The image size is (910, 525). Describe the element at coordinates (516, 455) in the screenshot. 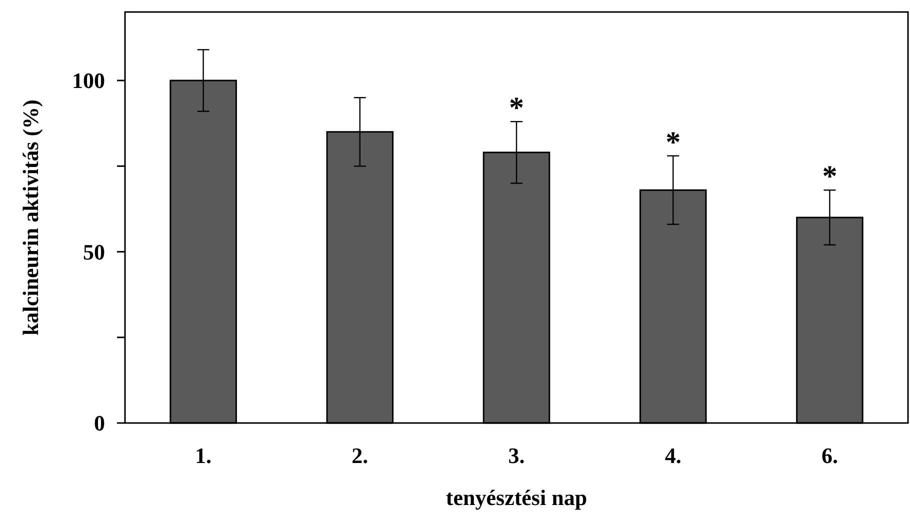

I see `x-tick-label: 3.` at that location.